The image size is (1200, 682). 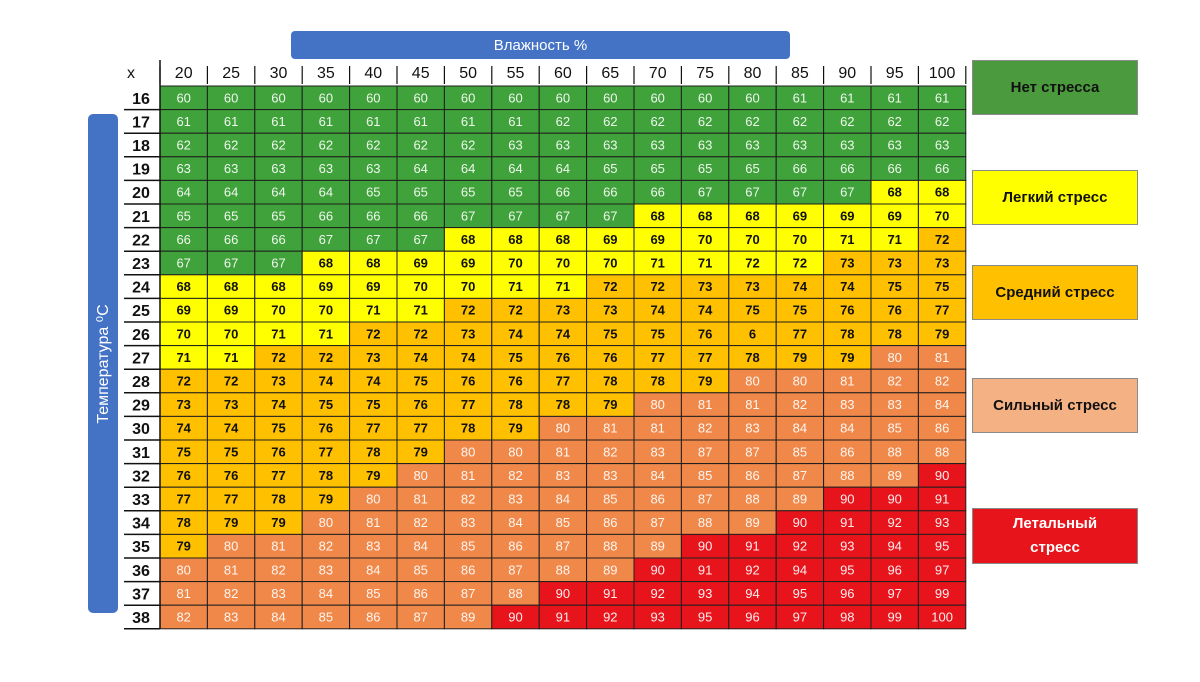 I want to click on cell-value: 96, so click(x=894, y=569).